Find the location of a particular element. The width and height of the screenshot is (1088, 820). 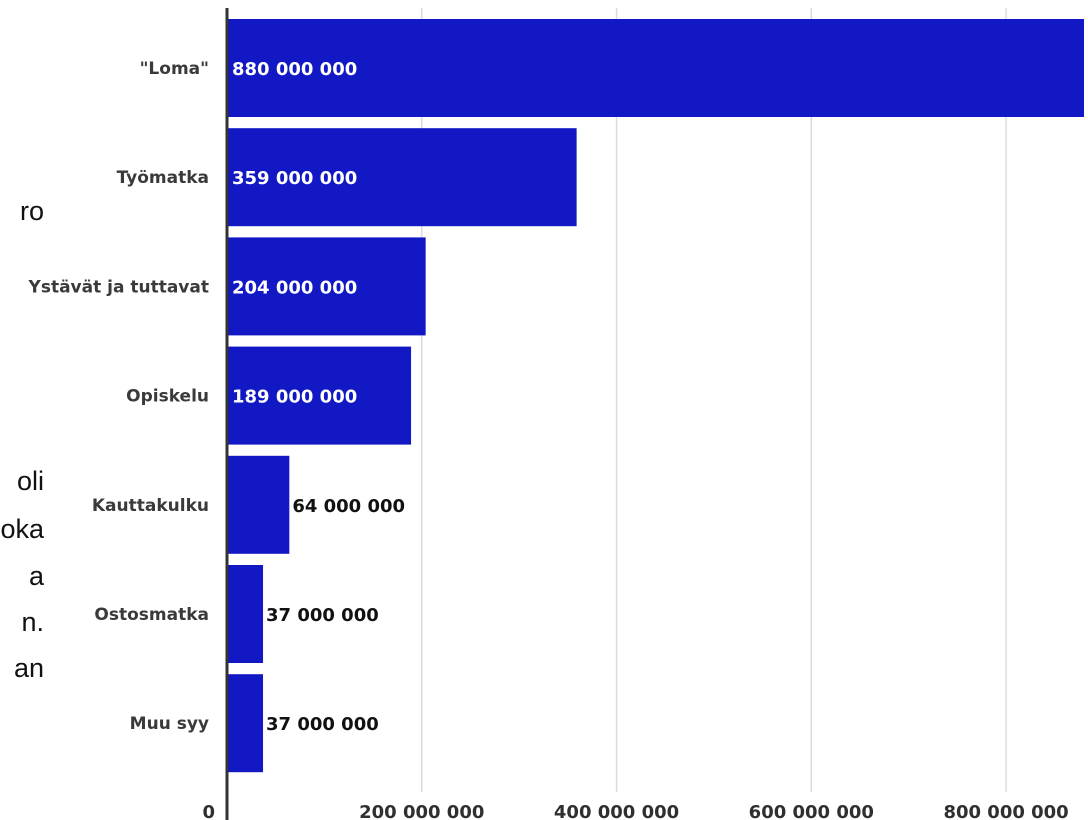

value-label: 204 000 000 is located at coordinates (294, 287).